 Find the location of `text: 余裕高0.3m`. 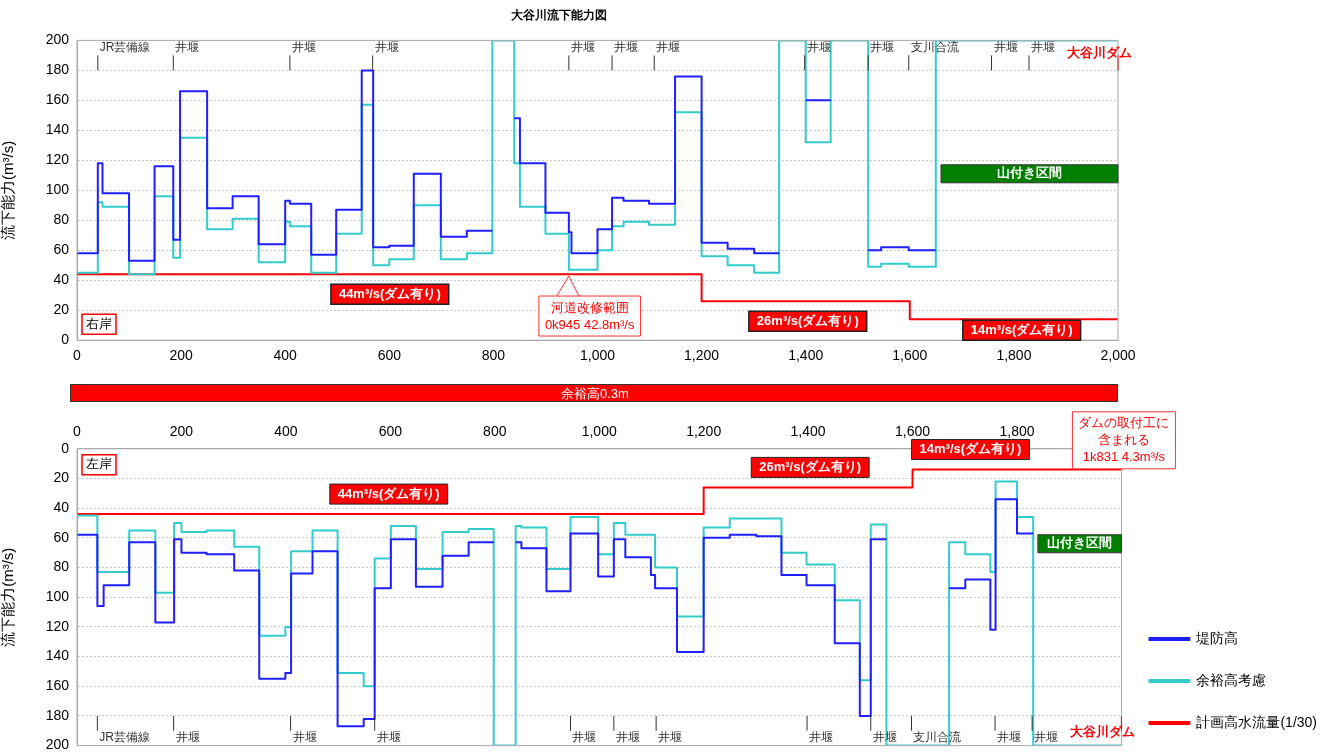

text: 余裕高0.3m is located at coordinates (594, 393).